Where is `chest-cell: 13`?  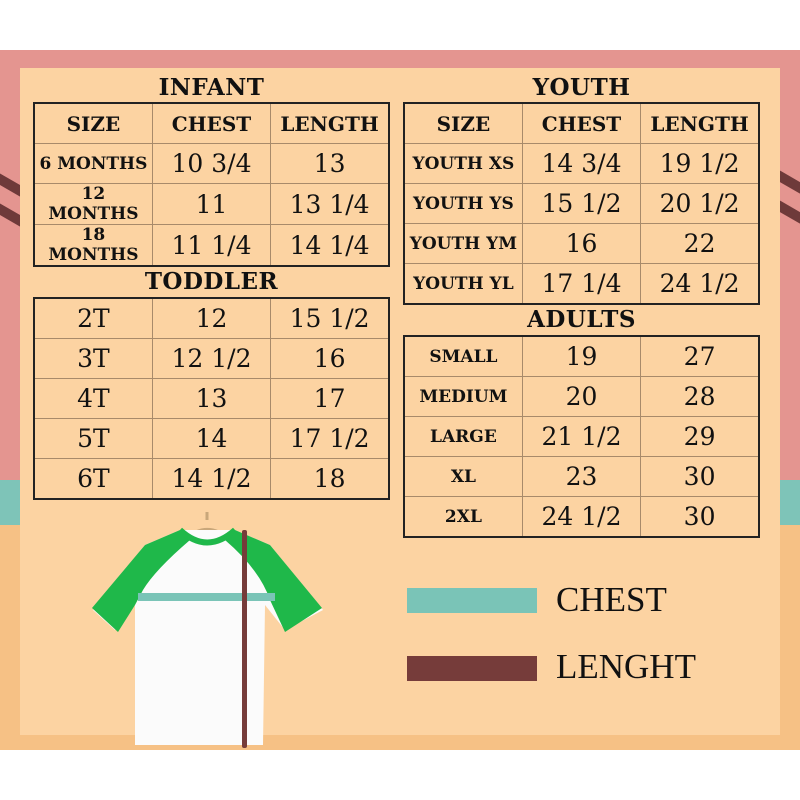
chest-cell: 13 is located at coordinates (211, 398).